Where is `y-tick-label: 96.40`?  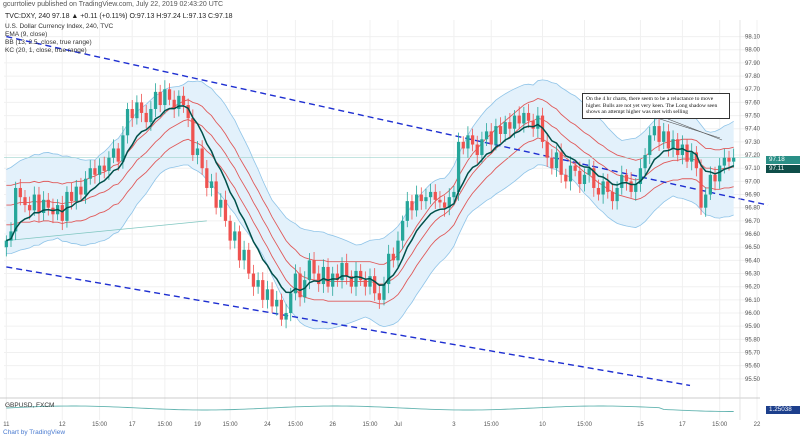
y-tick-label: 96.40 is located at coordinates (753, 261).